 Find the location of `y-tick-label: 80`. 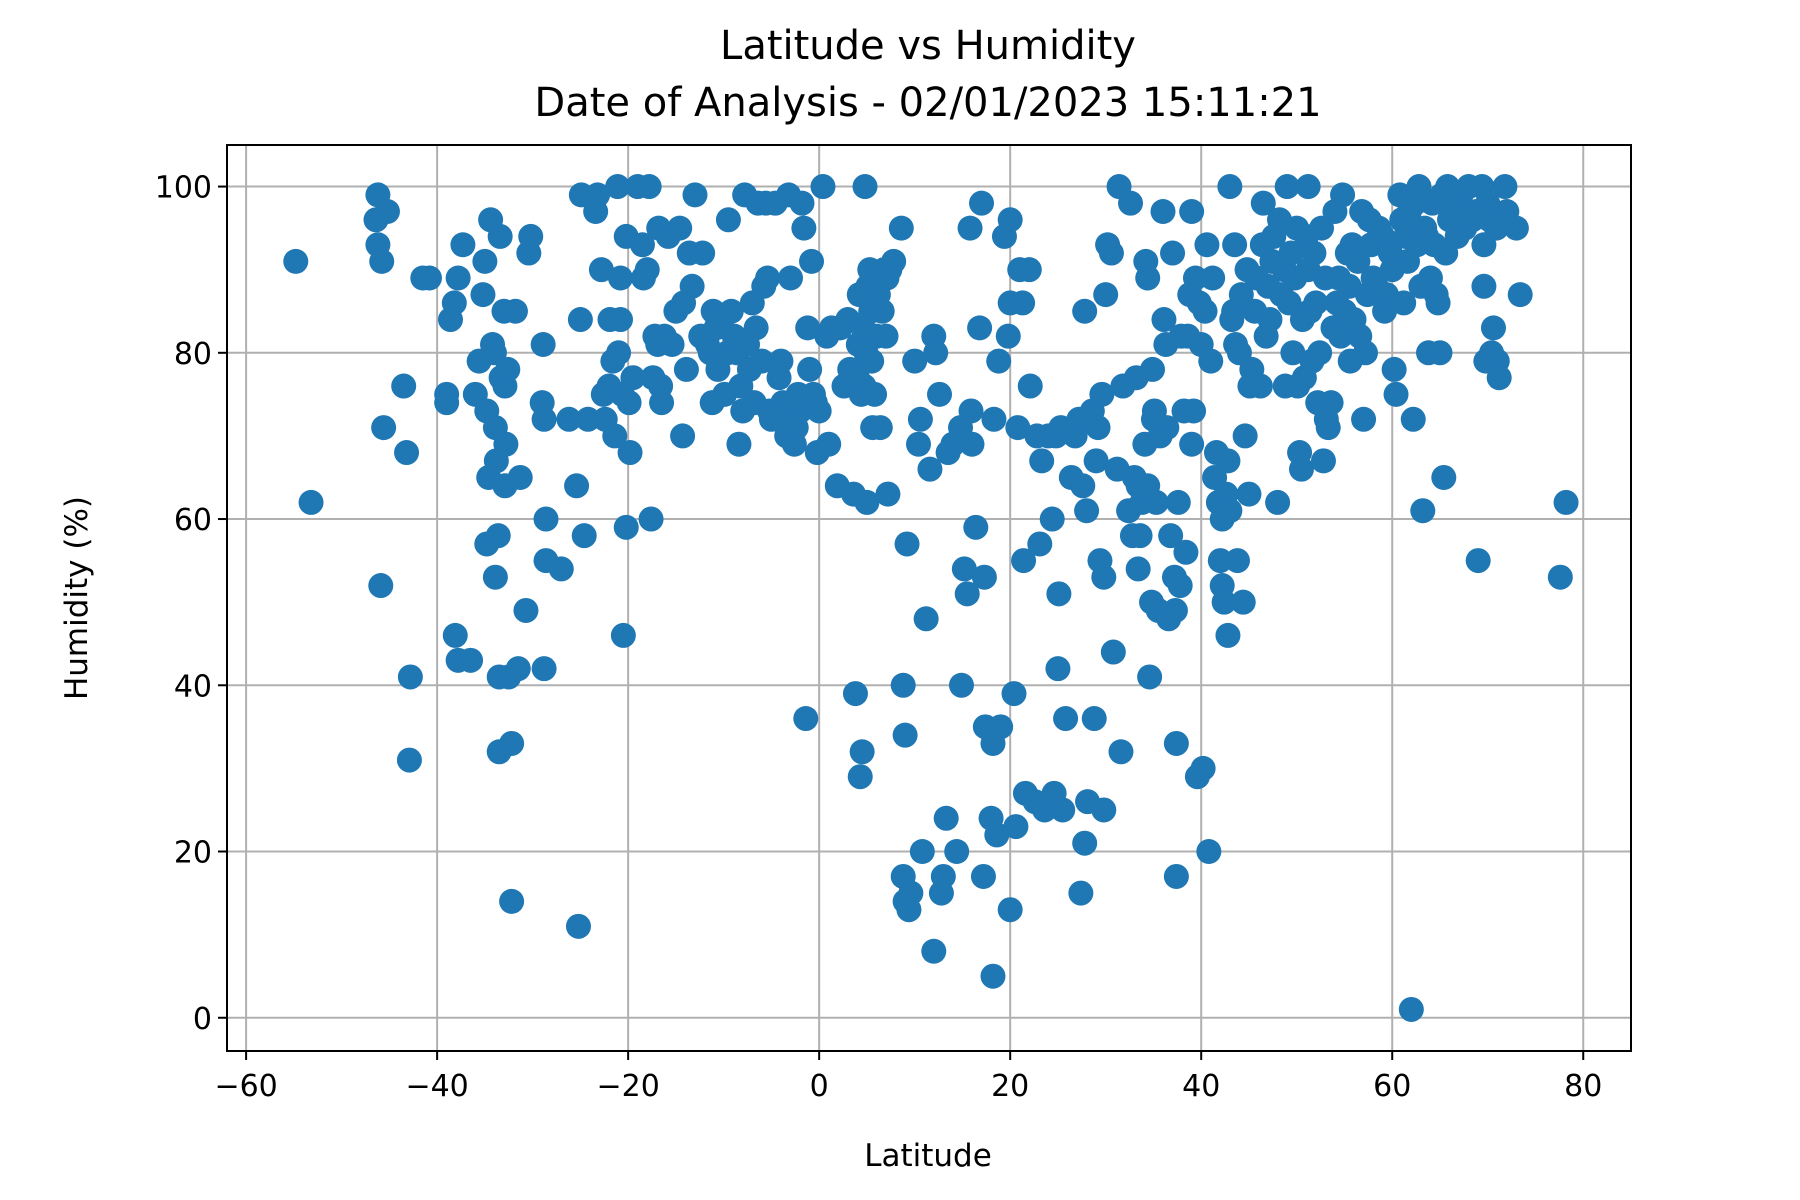

y-tick-label: 80 is located at coordinates (193, 354).